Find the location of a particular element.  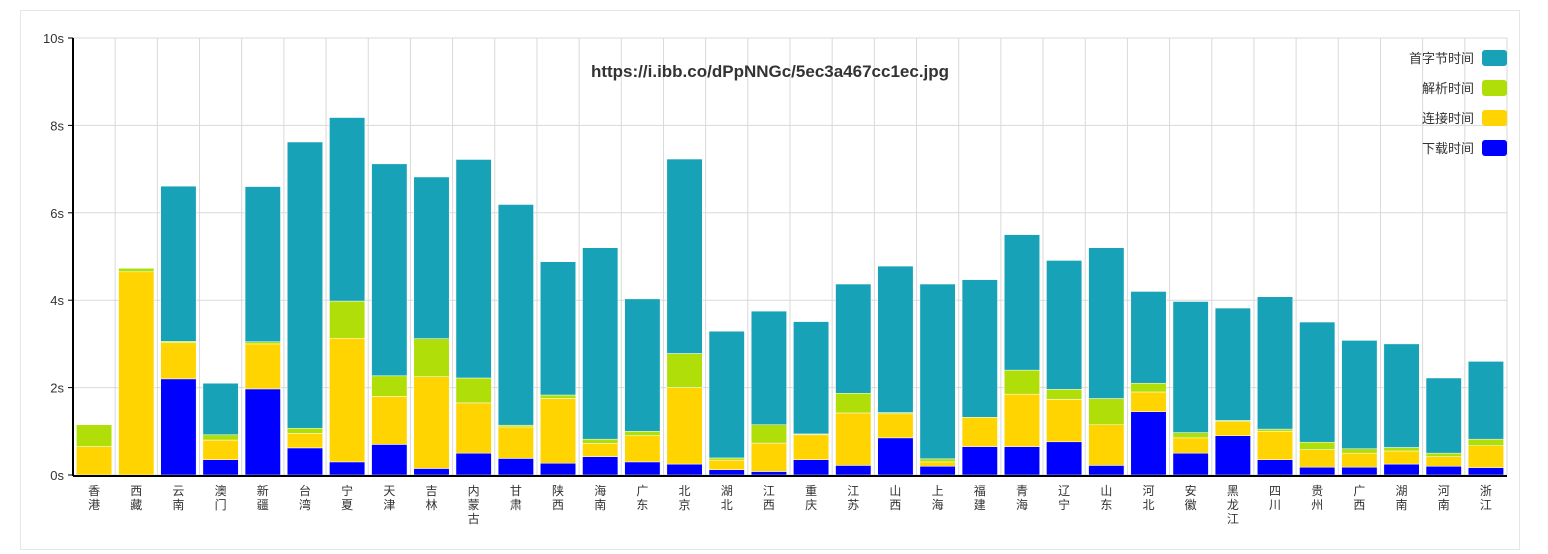

y-tick-label: 4s is located at coordinates (57, 300).